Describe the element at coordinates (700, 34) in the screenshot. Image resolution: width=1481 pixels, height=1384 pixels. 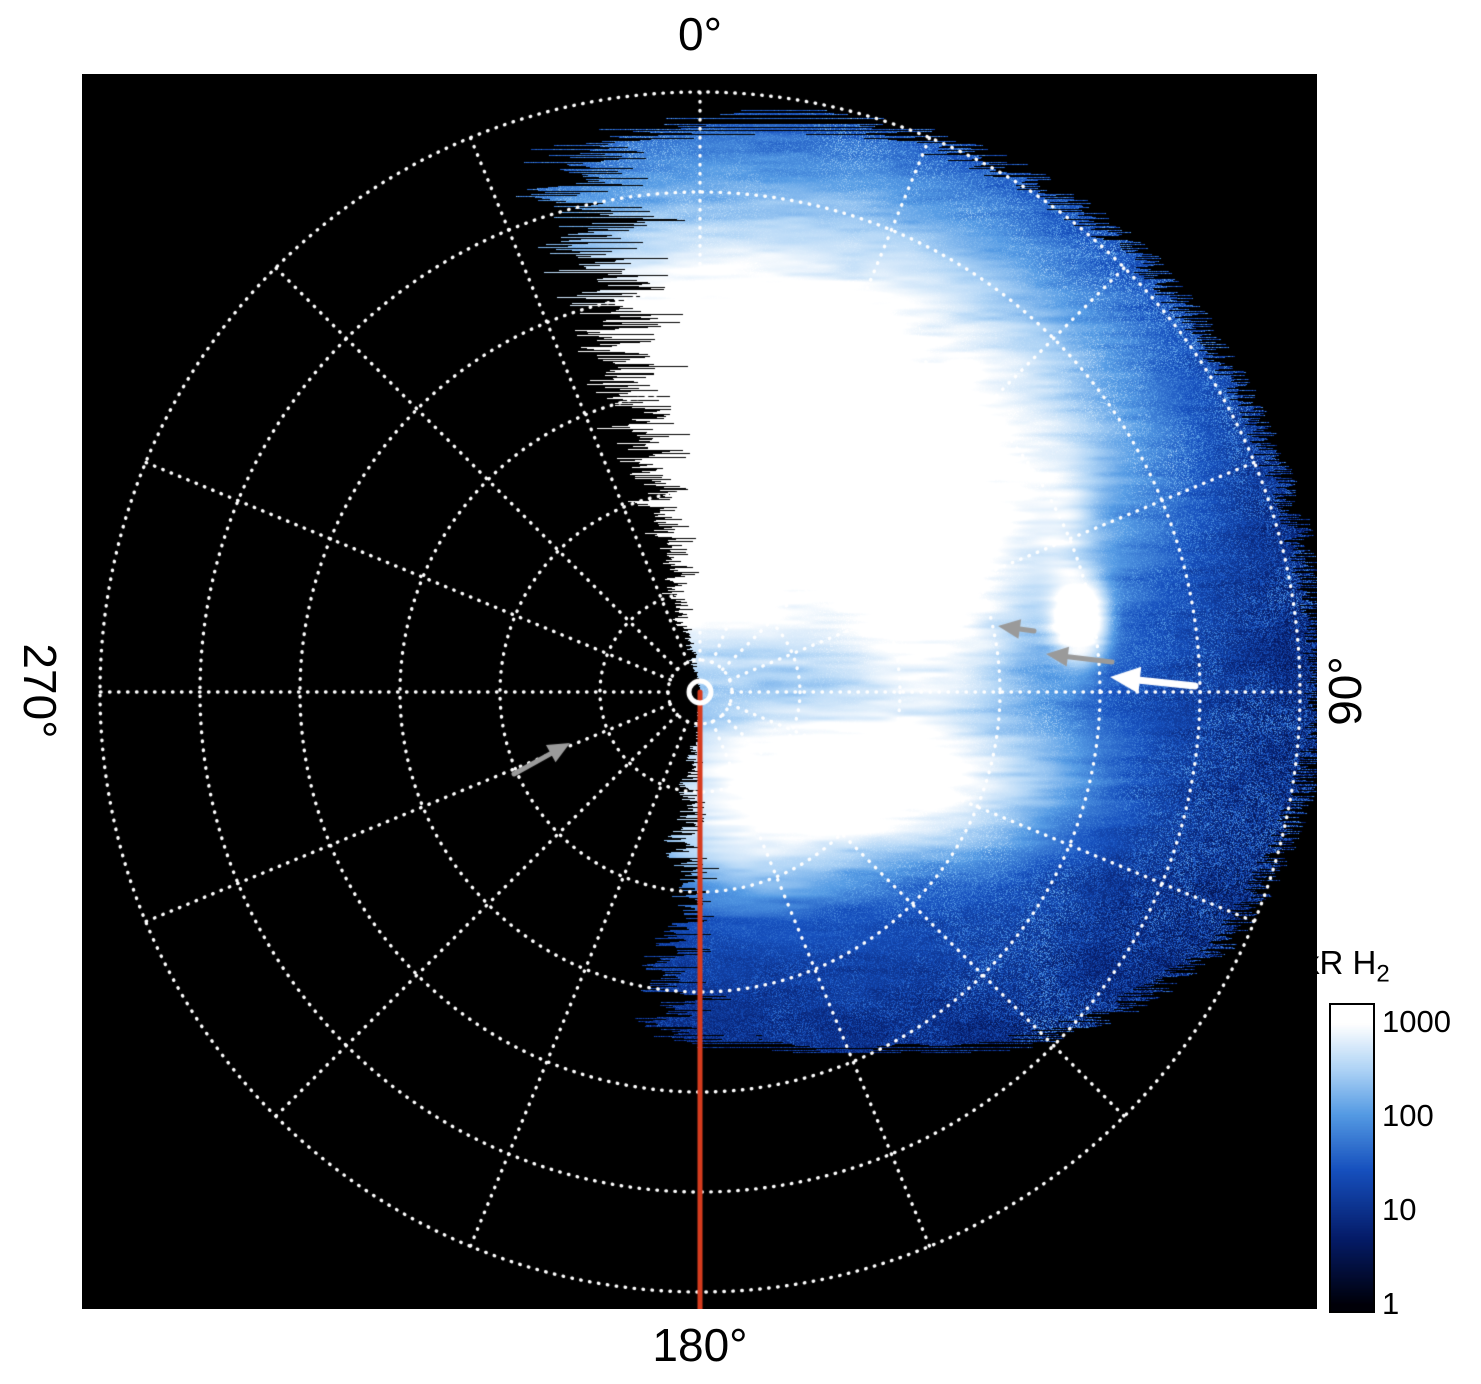
I see `angle-label-0: 0°` at that location.